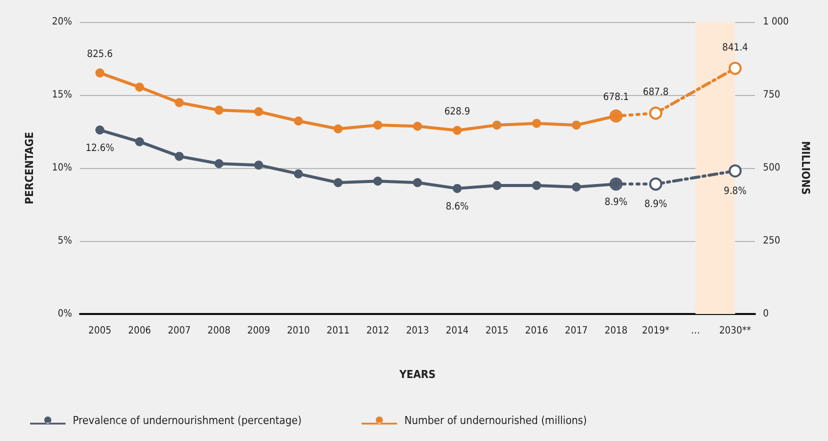 The height and width of the screenshot is (441, 828). What do you see at coordinates (219, 331) in the screenshot?
I see `x-tick-label: 2008` at bounding box center [219, 331].